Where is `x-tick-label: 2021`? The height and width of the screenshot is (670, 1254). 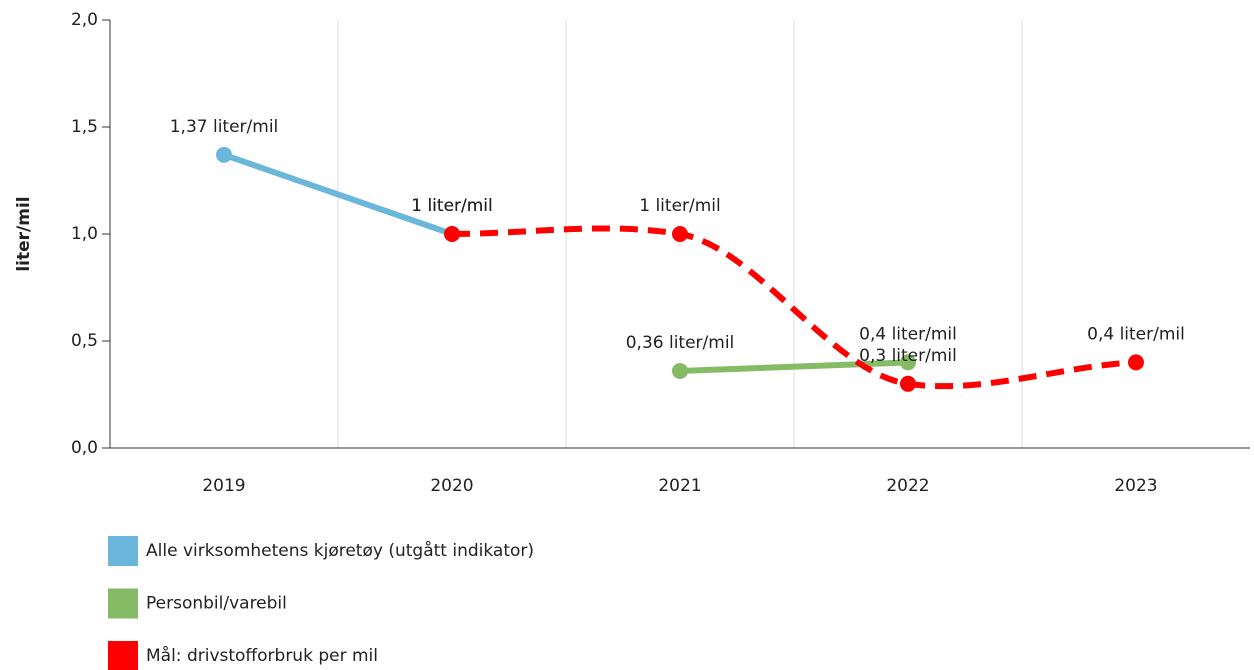
x-tick-label: 2021 is located at coordinates (679, 486).